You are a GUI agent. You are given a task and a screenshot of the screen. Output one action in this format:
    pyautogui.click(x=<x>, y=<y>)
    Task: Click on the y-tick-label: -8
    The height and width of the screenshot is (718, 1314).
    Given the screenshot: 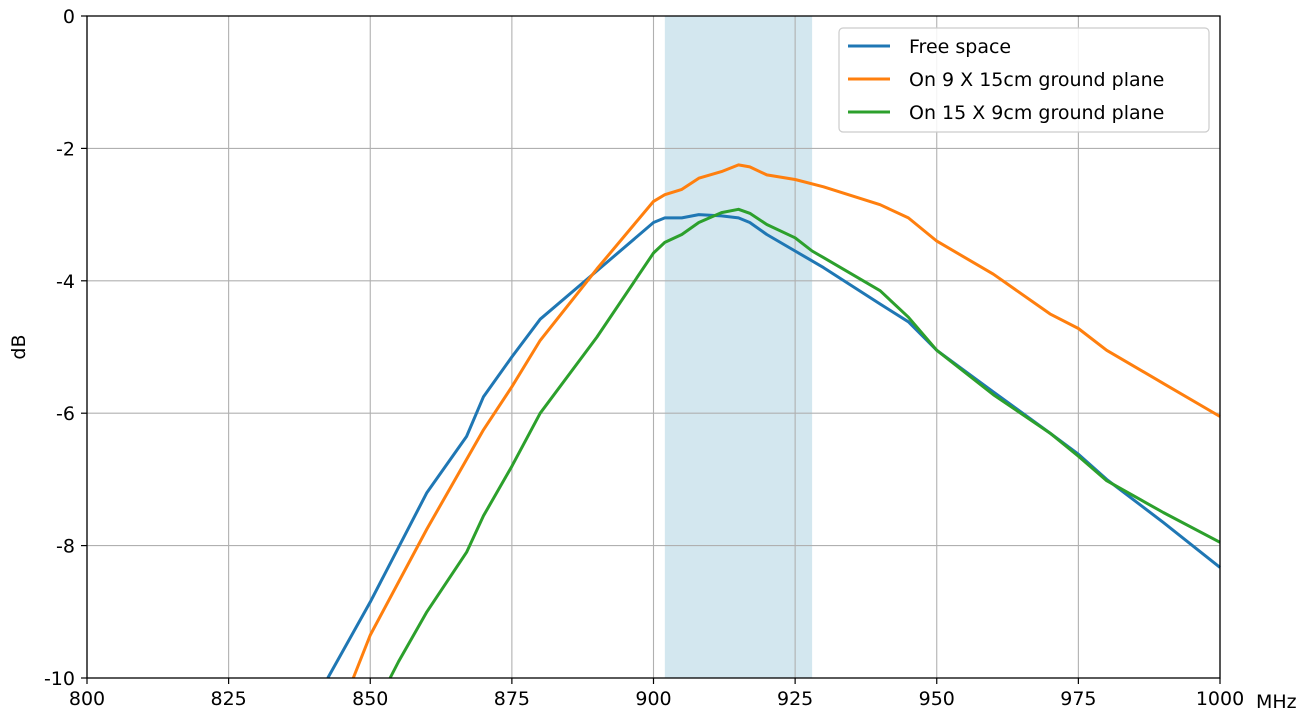 What is the action you would take?
    pyautogui.click(x=65, y=547)
    